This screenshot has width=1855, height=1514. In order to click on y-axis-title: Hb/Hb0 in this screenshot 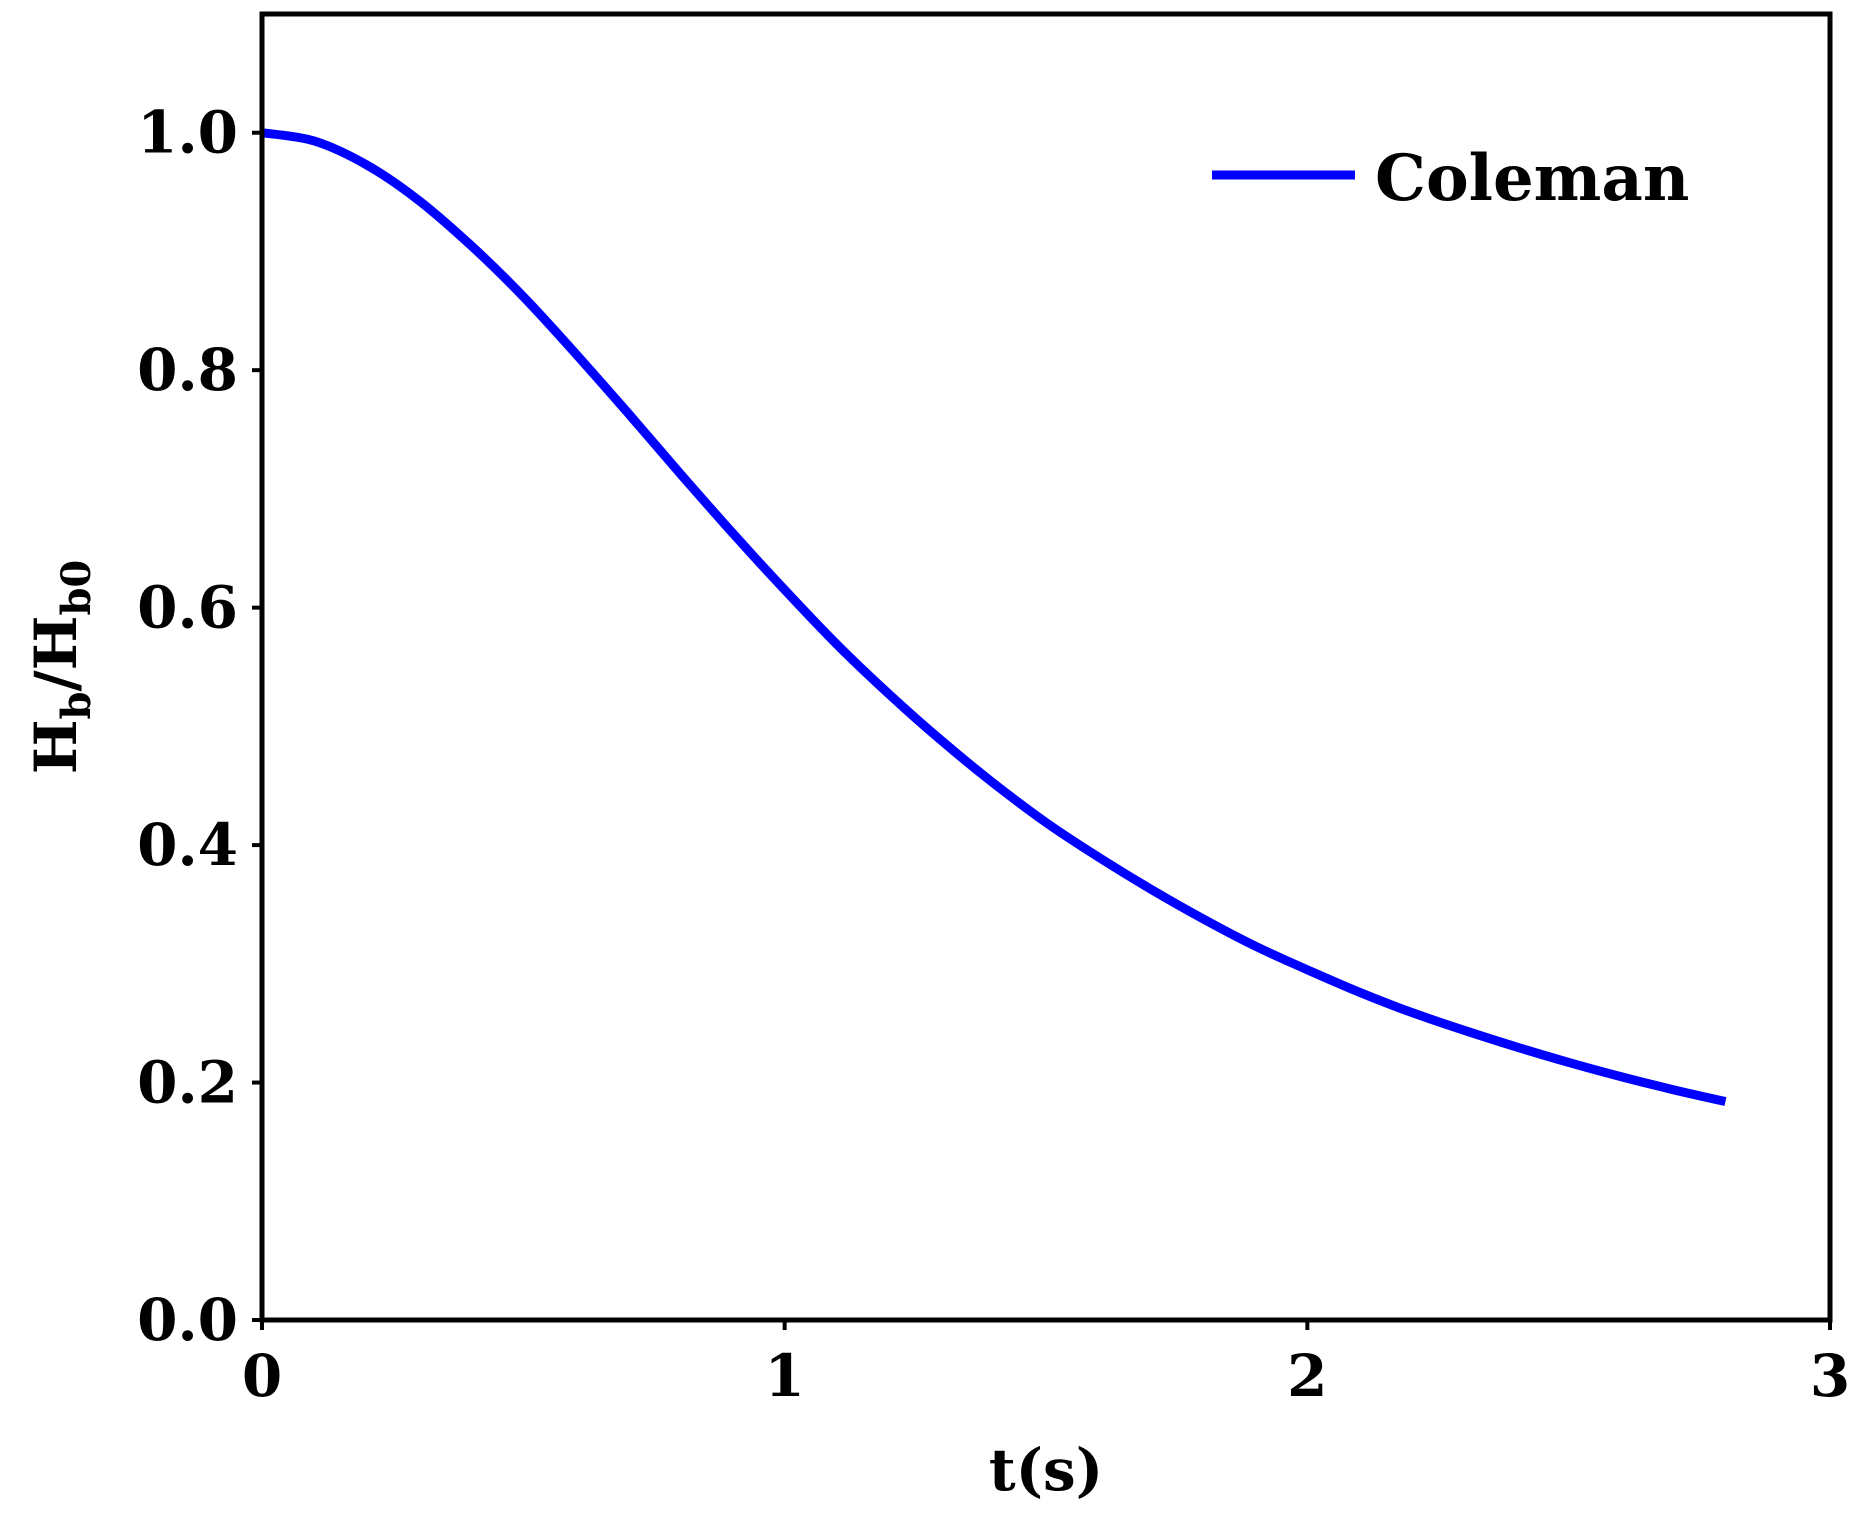, I will do `click(61, 667)`.